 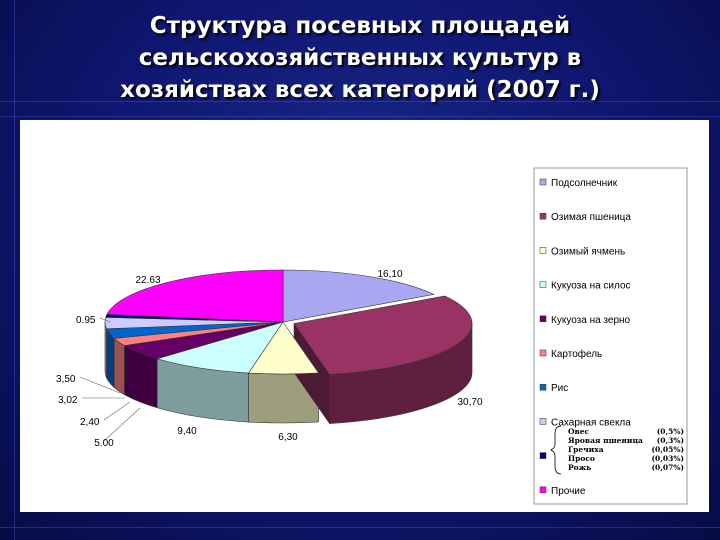 I want to click on title-line: сельскохозяйственных культур в, so click(x=360, y=58).